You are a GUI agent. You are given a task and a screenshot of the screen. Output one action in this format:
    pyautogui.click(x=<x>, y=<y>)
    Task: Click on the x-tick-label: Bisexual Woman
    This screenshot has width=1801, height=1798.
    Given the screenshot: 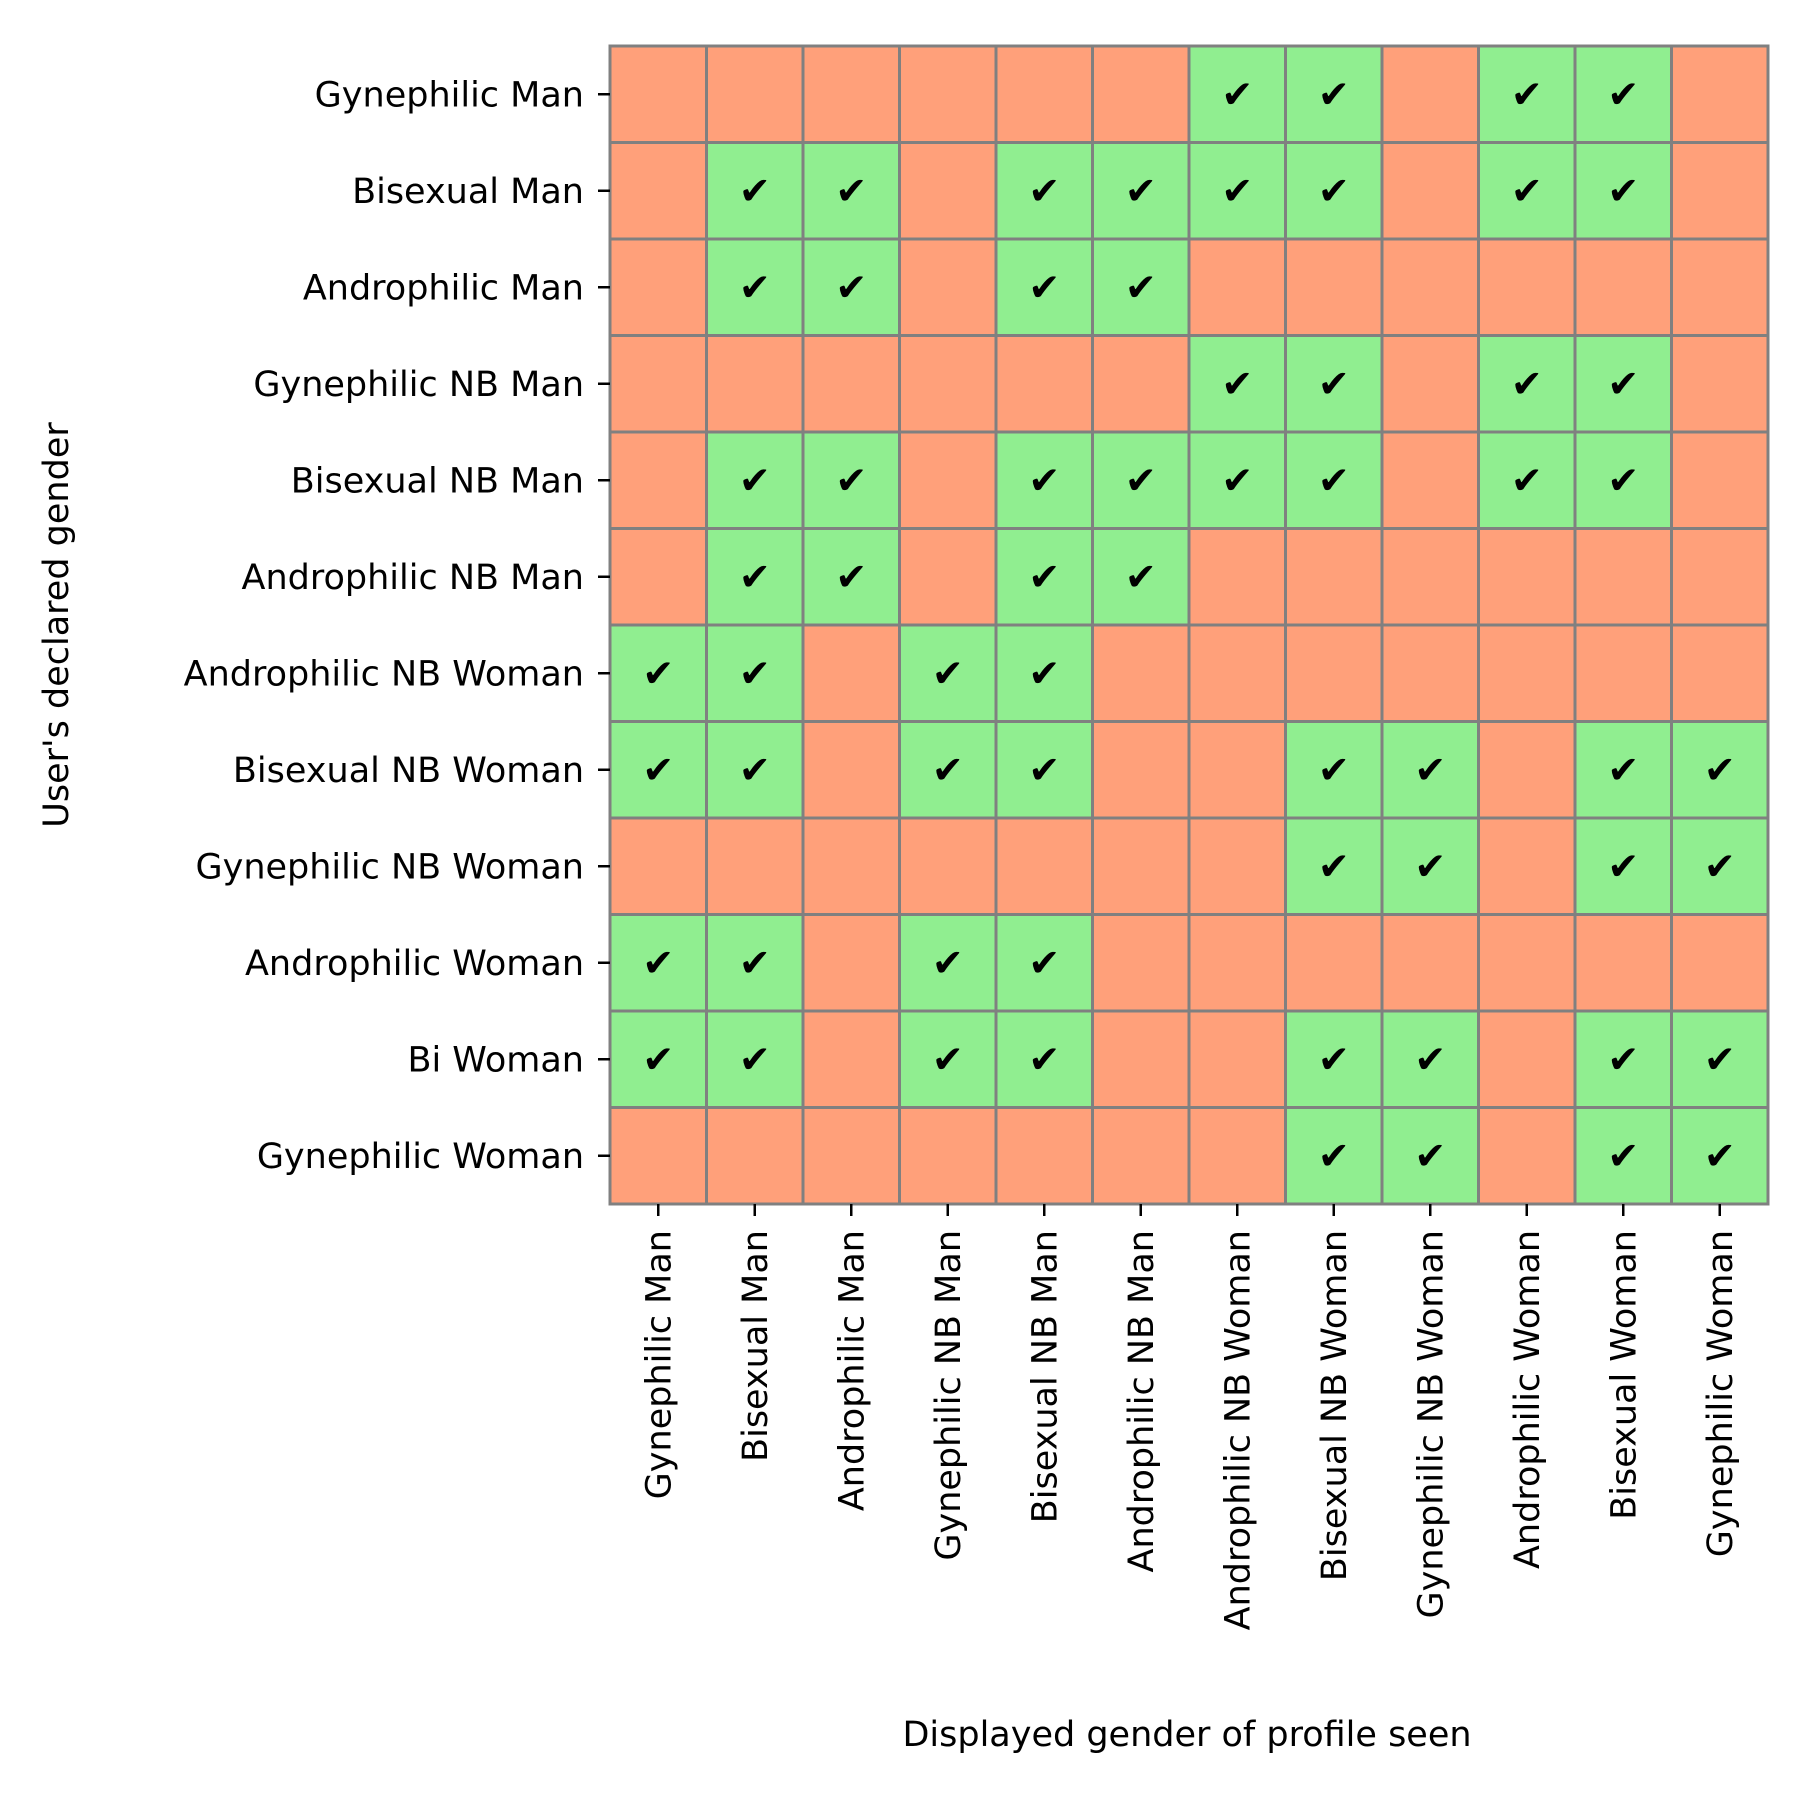 What is the action you would take?
    pyautogui.click(x=1624, y=1375)
    